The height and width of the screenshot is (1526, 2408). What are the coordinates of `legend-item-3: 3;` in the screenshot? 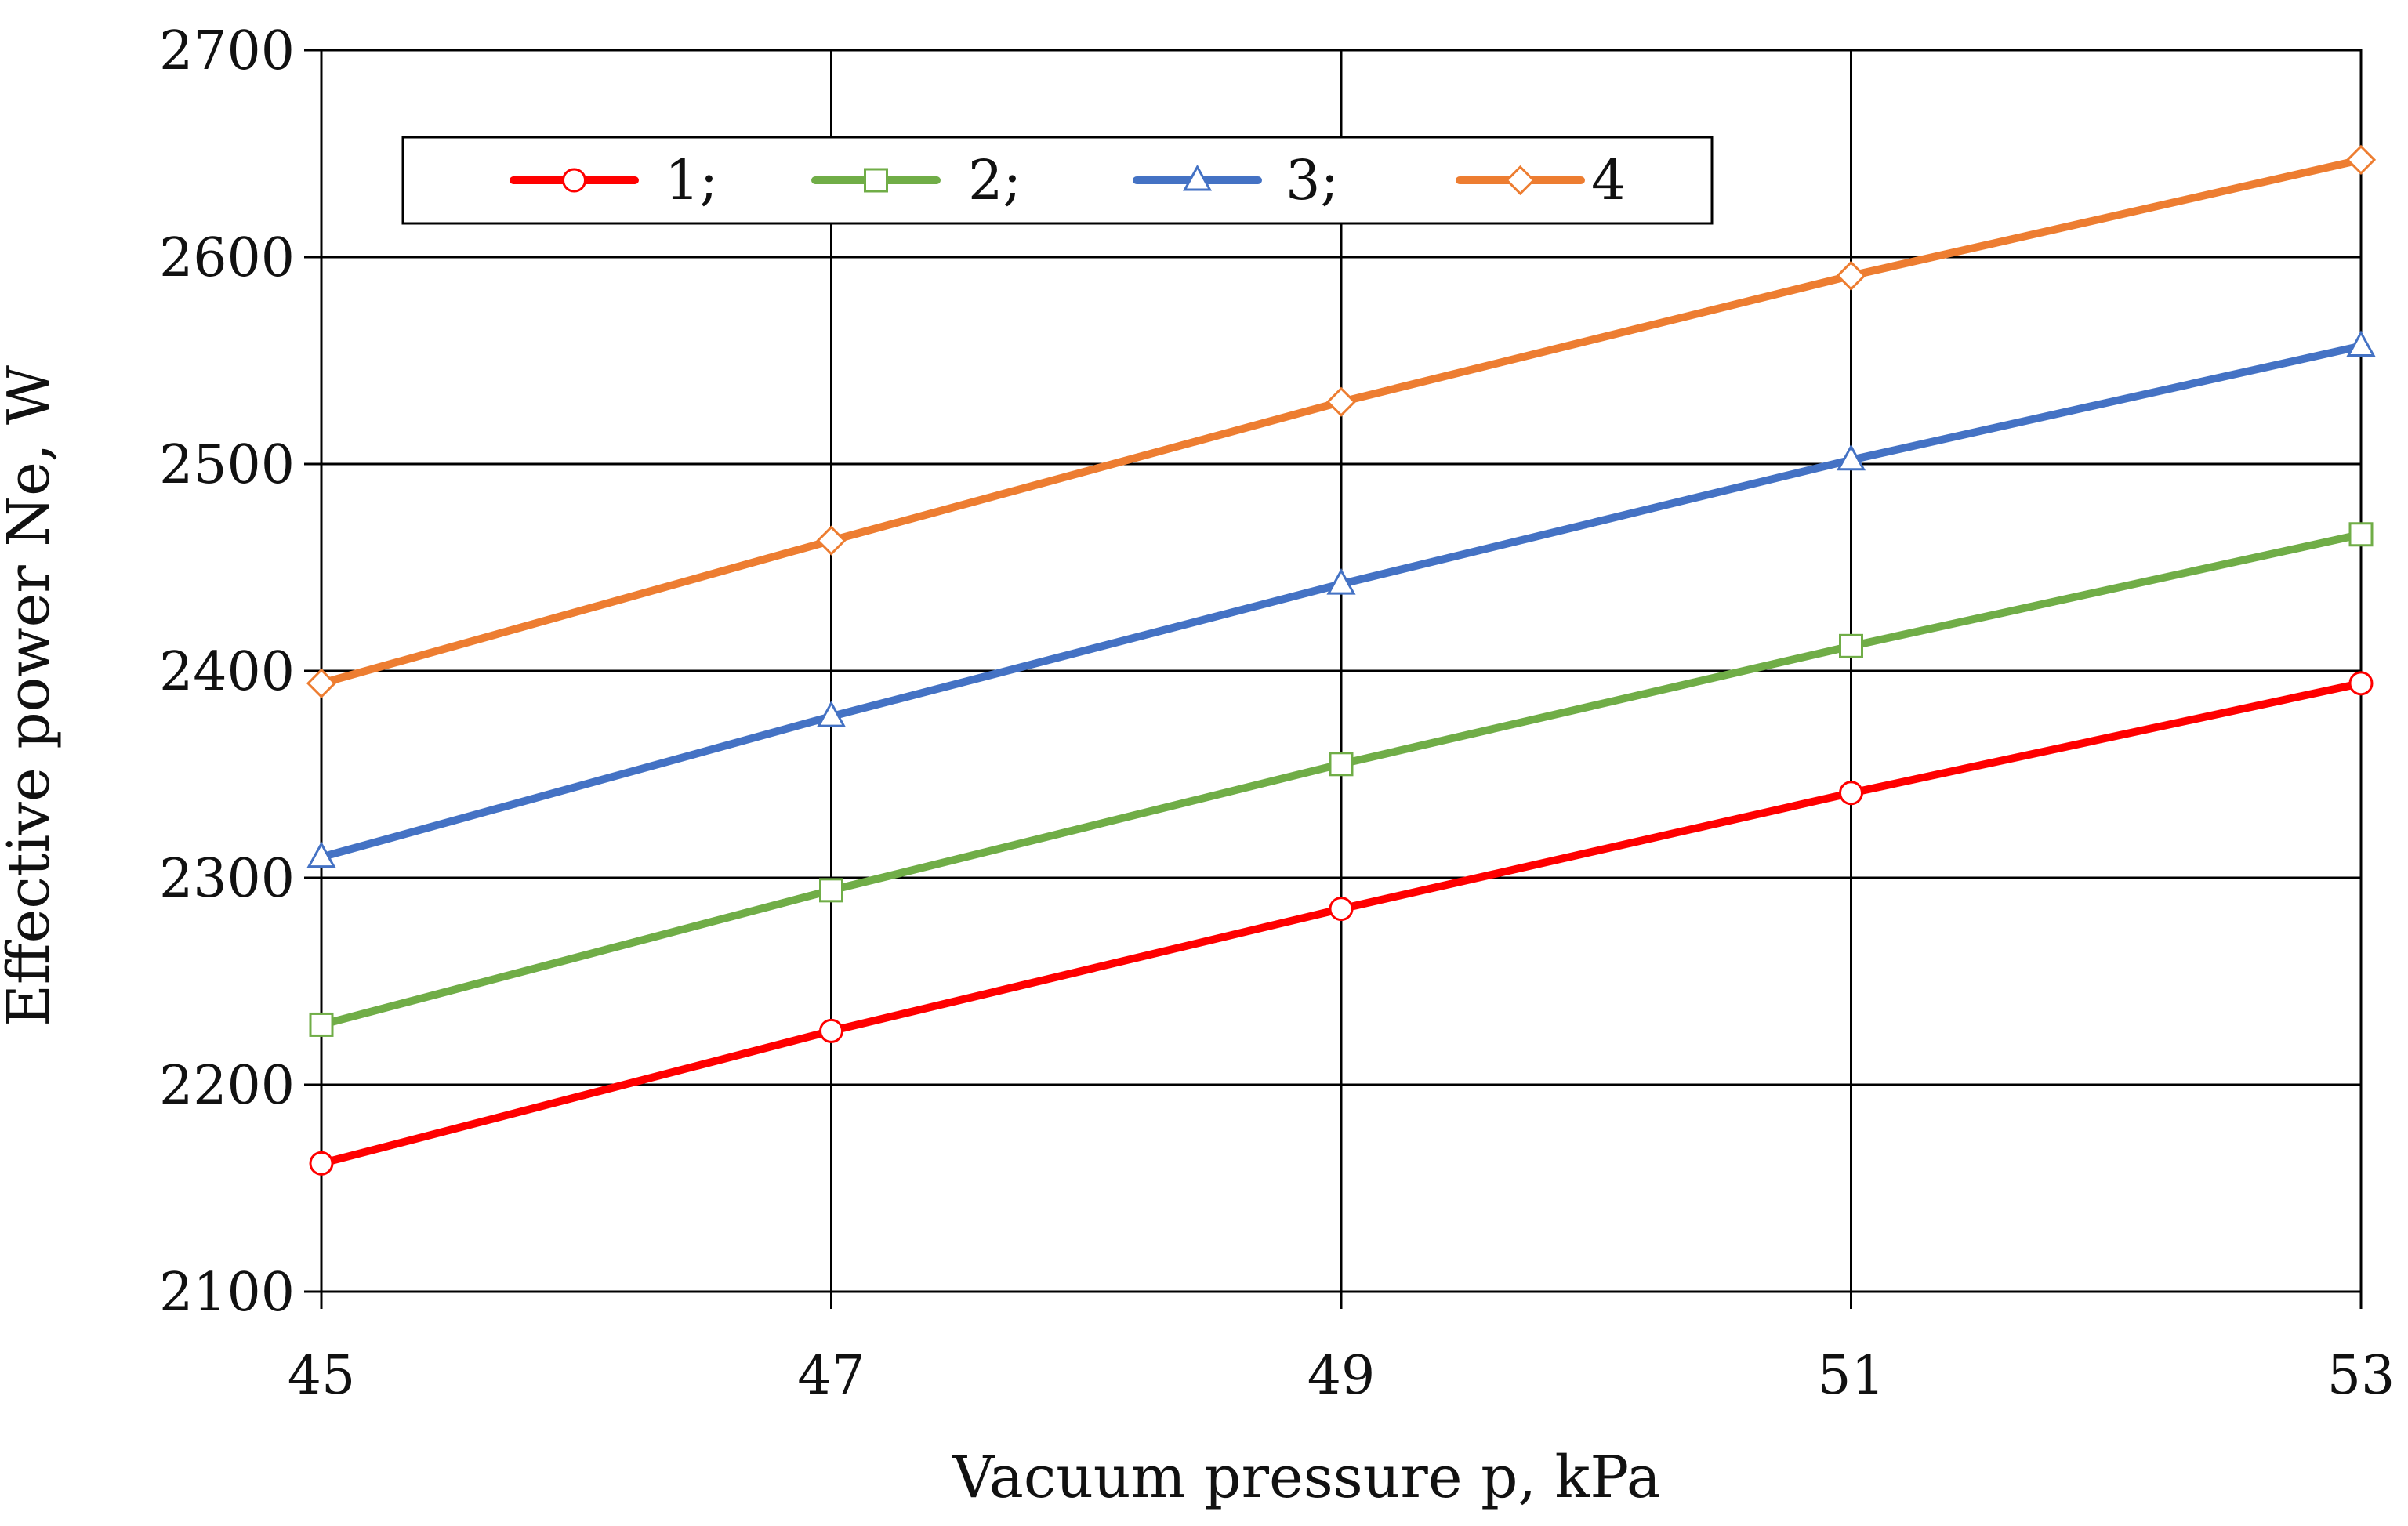 It's located at (1236, 180).